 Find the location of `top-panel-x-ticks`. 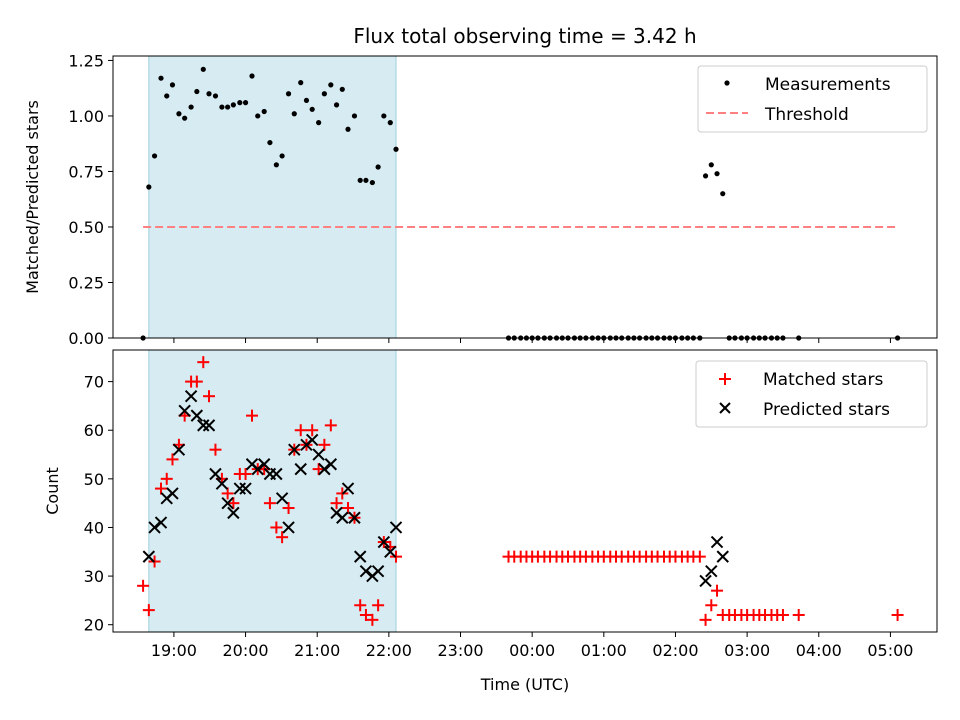

top-panel-x-ticks is located at coordinates (532, 340).